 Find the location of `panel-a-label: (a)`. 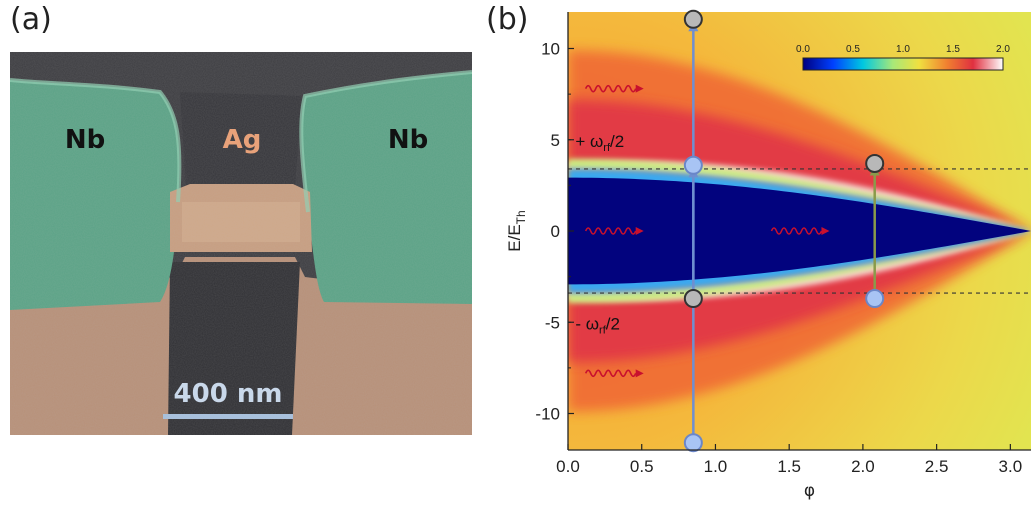

panel-a-label: (a) is located at coordinates (31, 19).